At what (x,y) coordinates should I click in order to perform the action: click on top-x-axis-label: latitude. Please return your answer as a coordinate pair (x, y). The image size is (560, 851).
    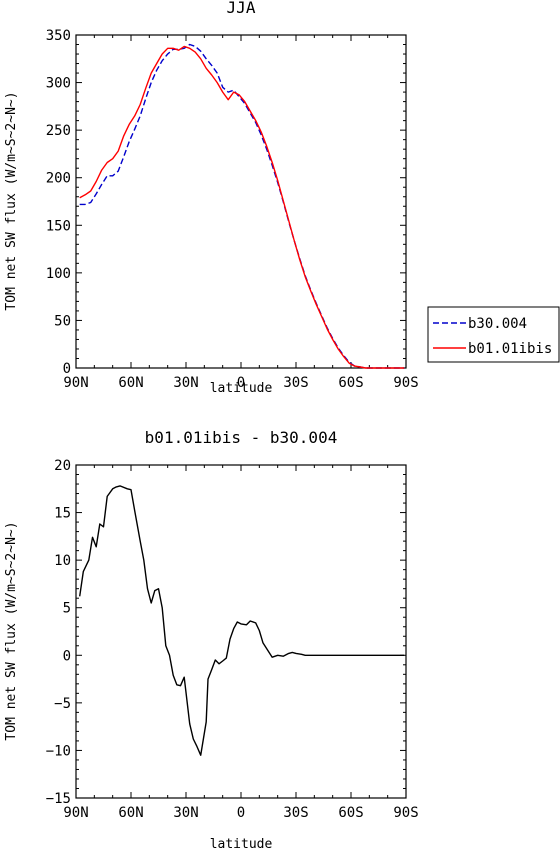
    Looking at the image, I should click on (241, 388).